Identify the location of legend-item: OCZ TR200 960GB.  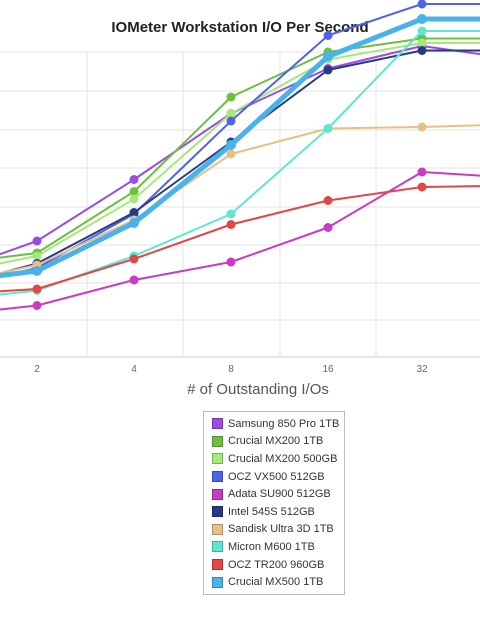
(278, 565).